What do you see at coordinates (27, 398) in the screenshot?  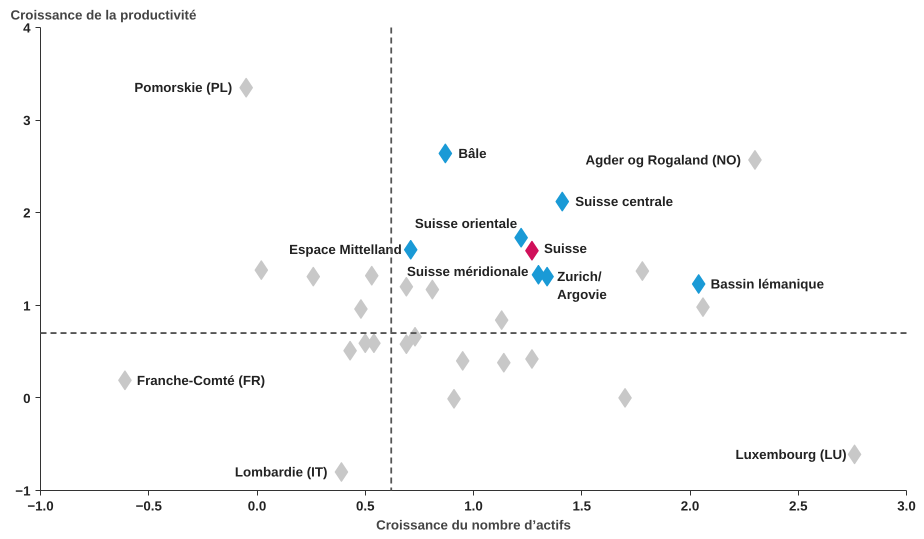 I see `y-tick-label: 0` at bounding box center [27, 398].